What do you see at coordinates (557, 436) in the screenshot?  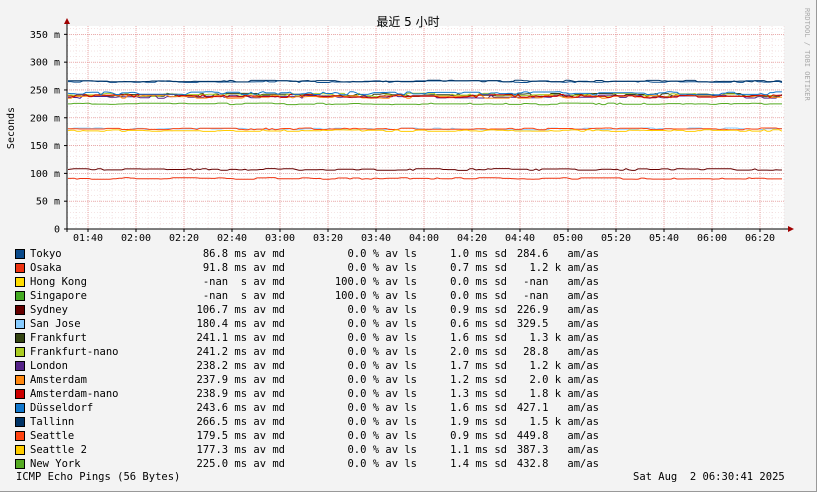 I see `legend-amas: 449.8 am/as` at bounding box center [557, 436].